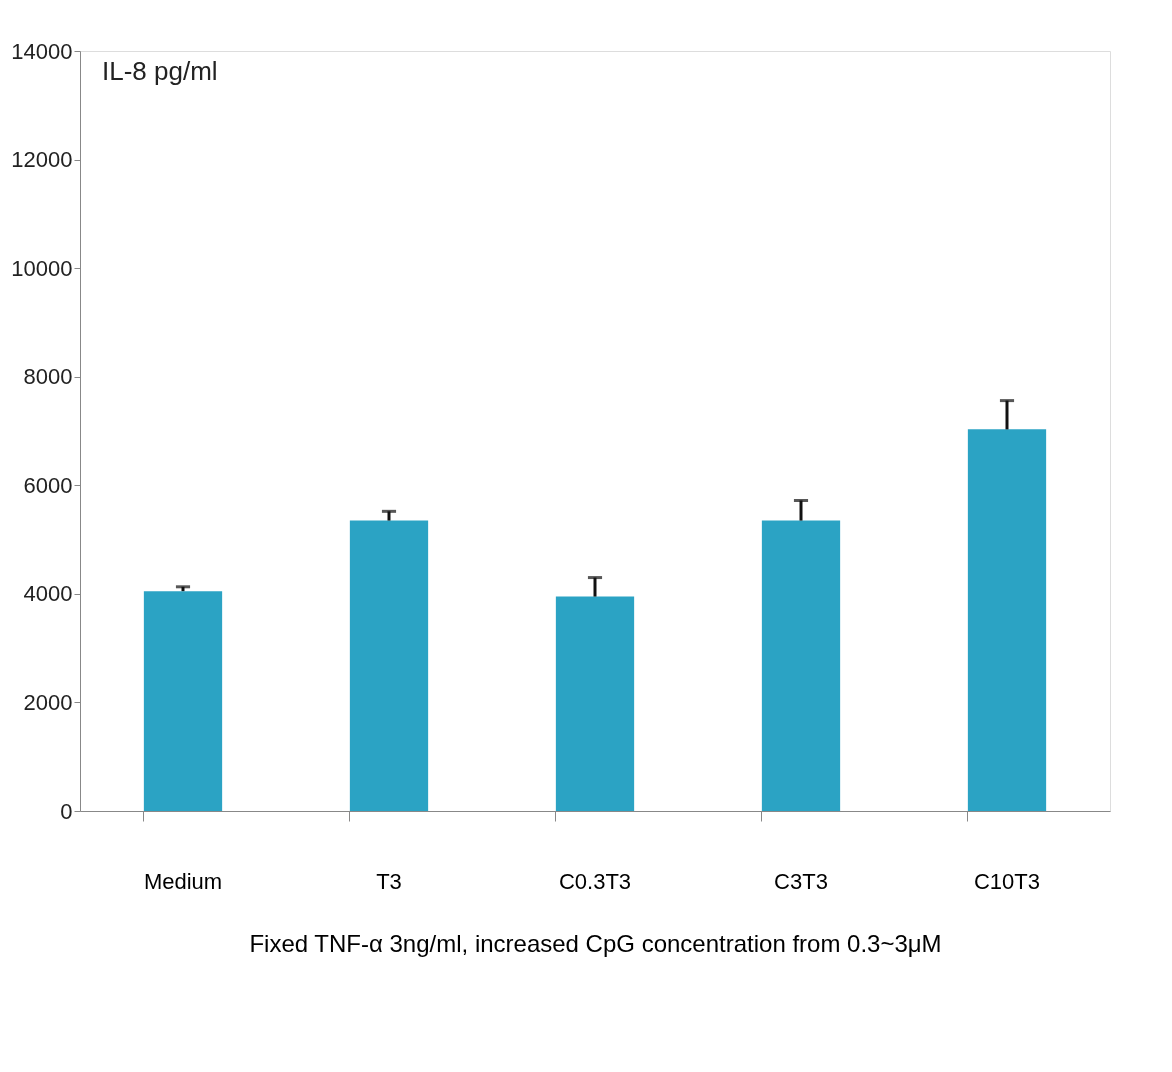 This screenshot has height=1072, width=1172. I want to click on x-tick-label: Medium, so click(183, 881).